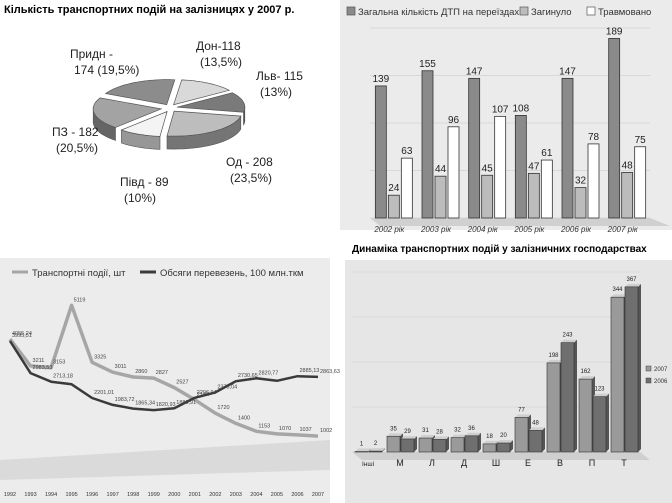  Describe the element at coordinates (535, 423) in the screenshot. I see `bottom-bar-value-1-5: 48` at that location.